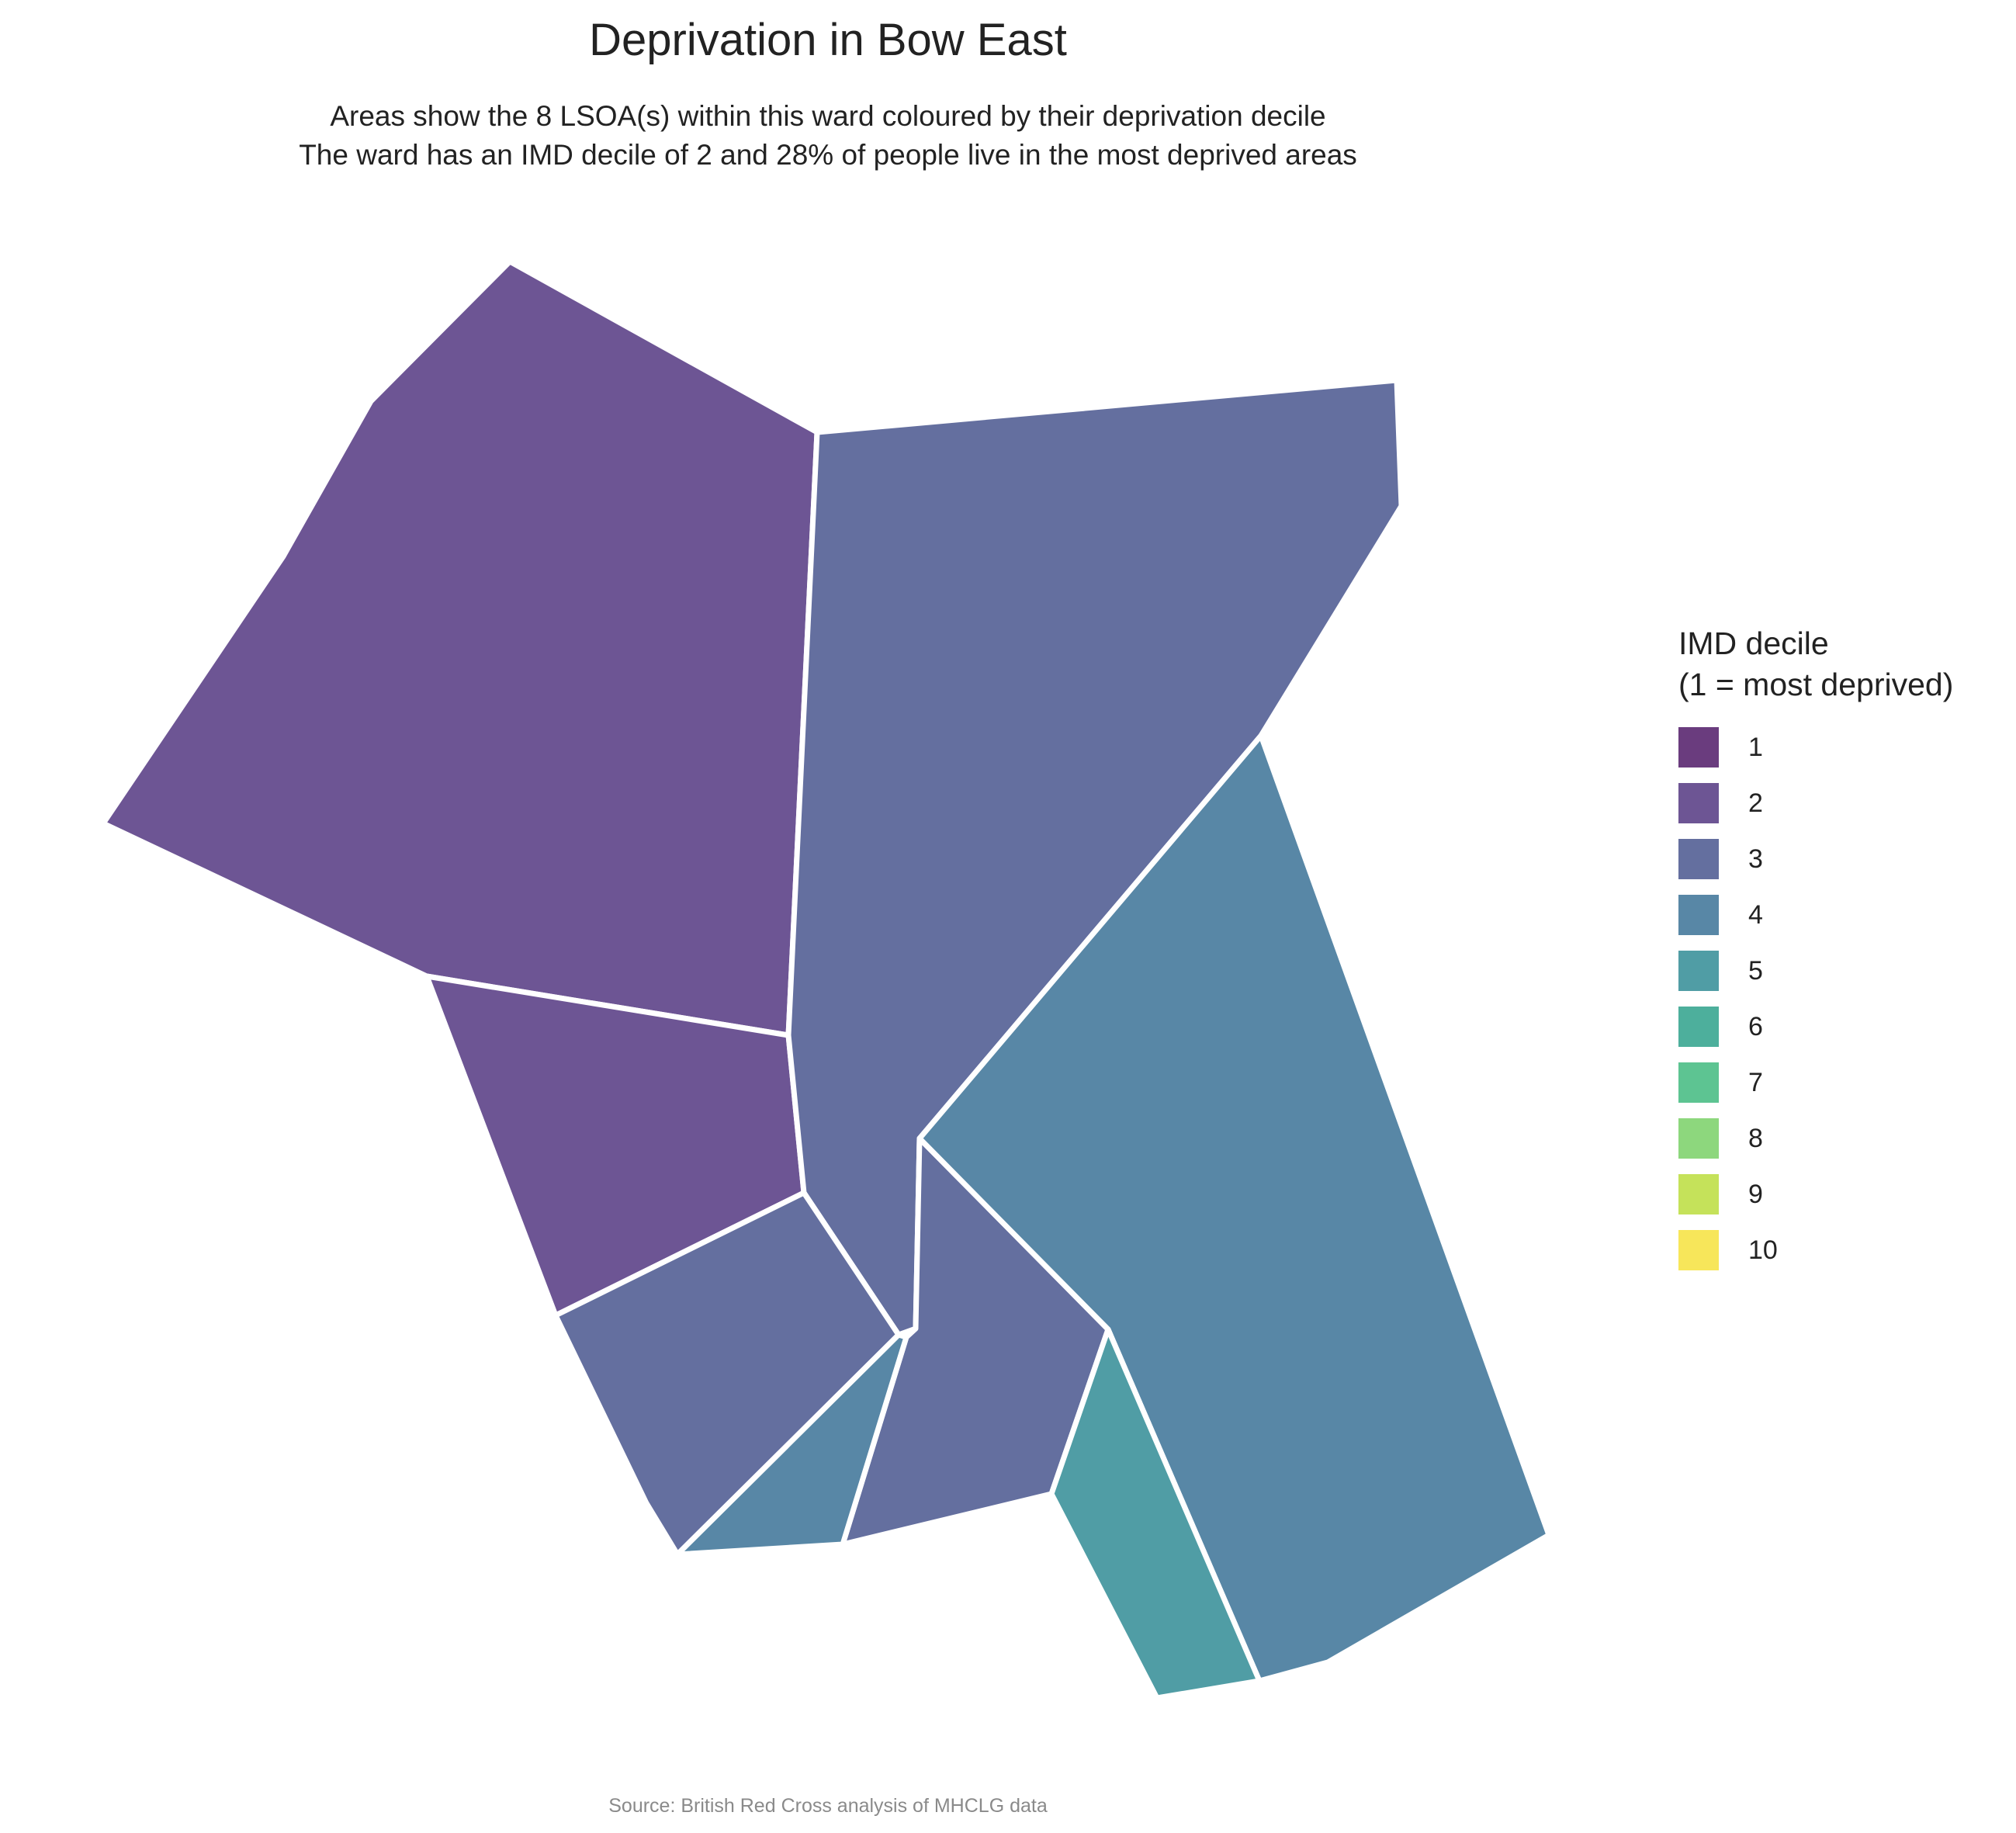  Describe the element at coordinates (1816, 684) in the screenshot. I see `legend-title-line-2: (1 = most deprived)` at that location.